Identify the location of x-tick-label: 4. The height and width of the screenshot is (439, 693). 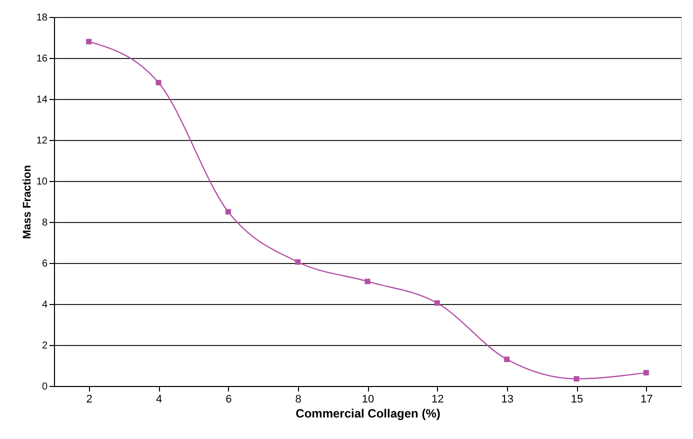
(159, 400).